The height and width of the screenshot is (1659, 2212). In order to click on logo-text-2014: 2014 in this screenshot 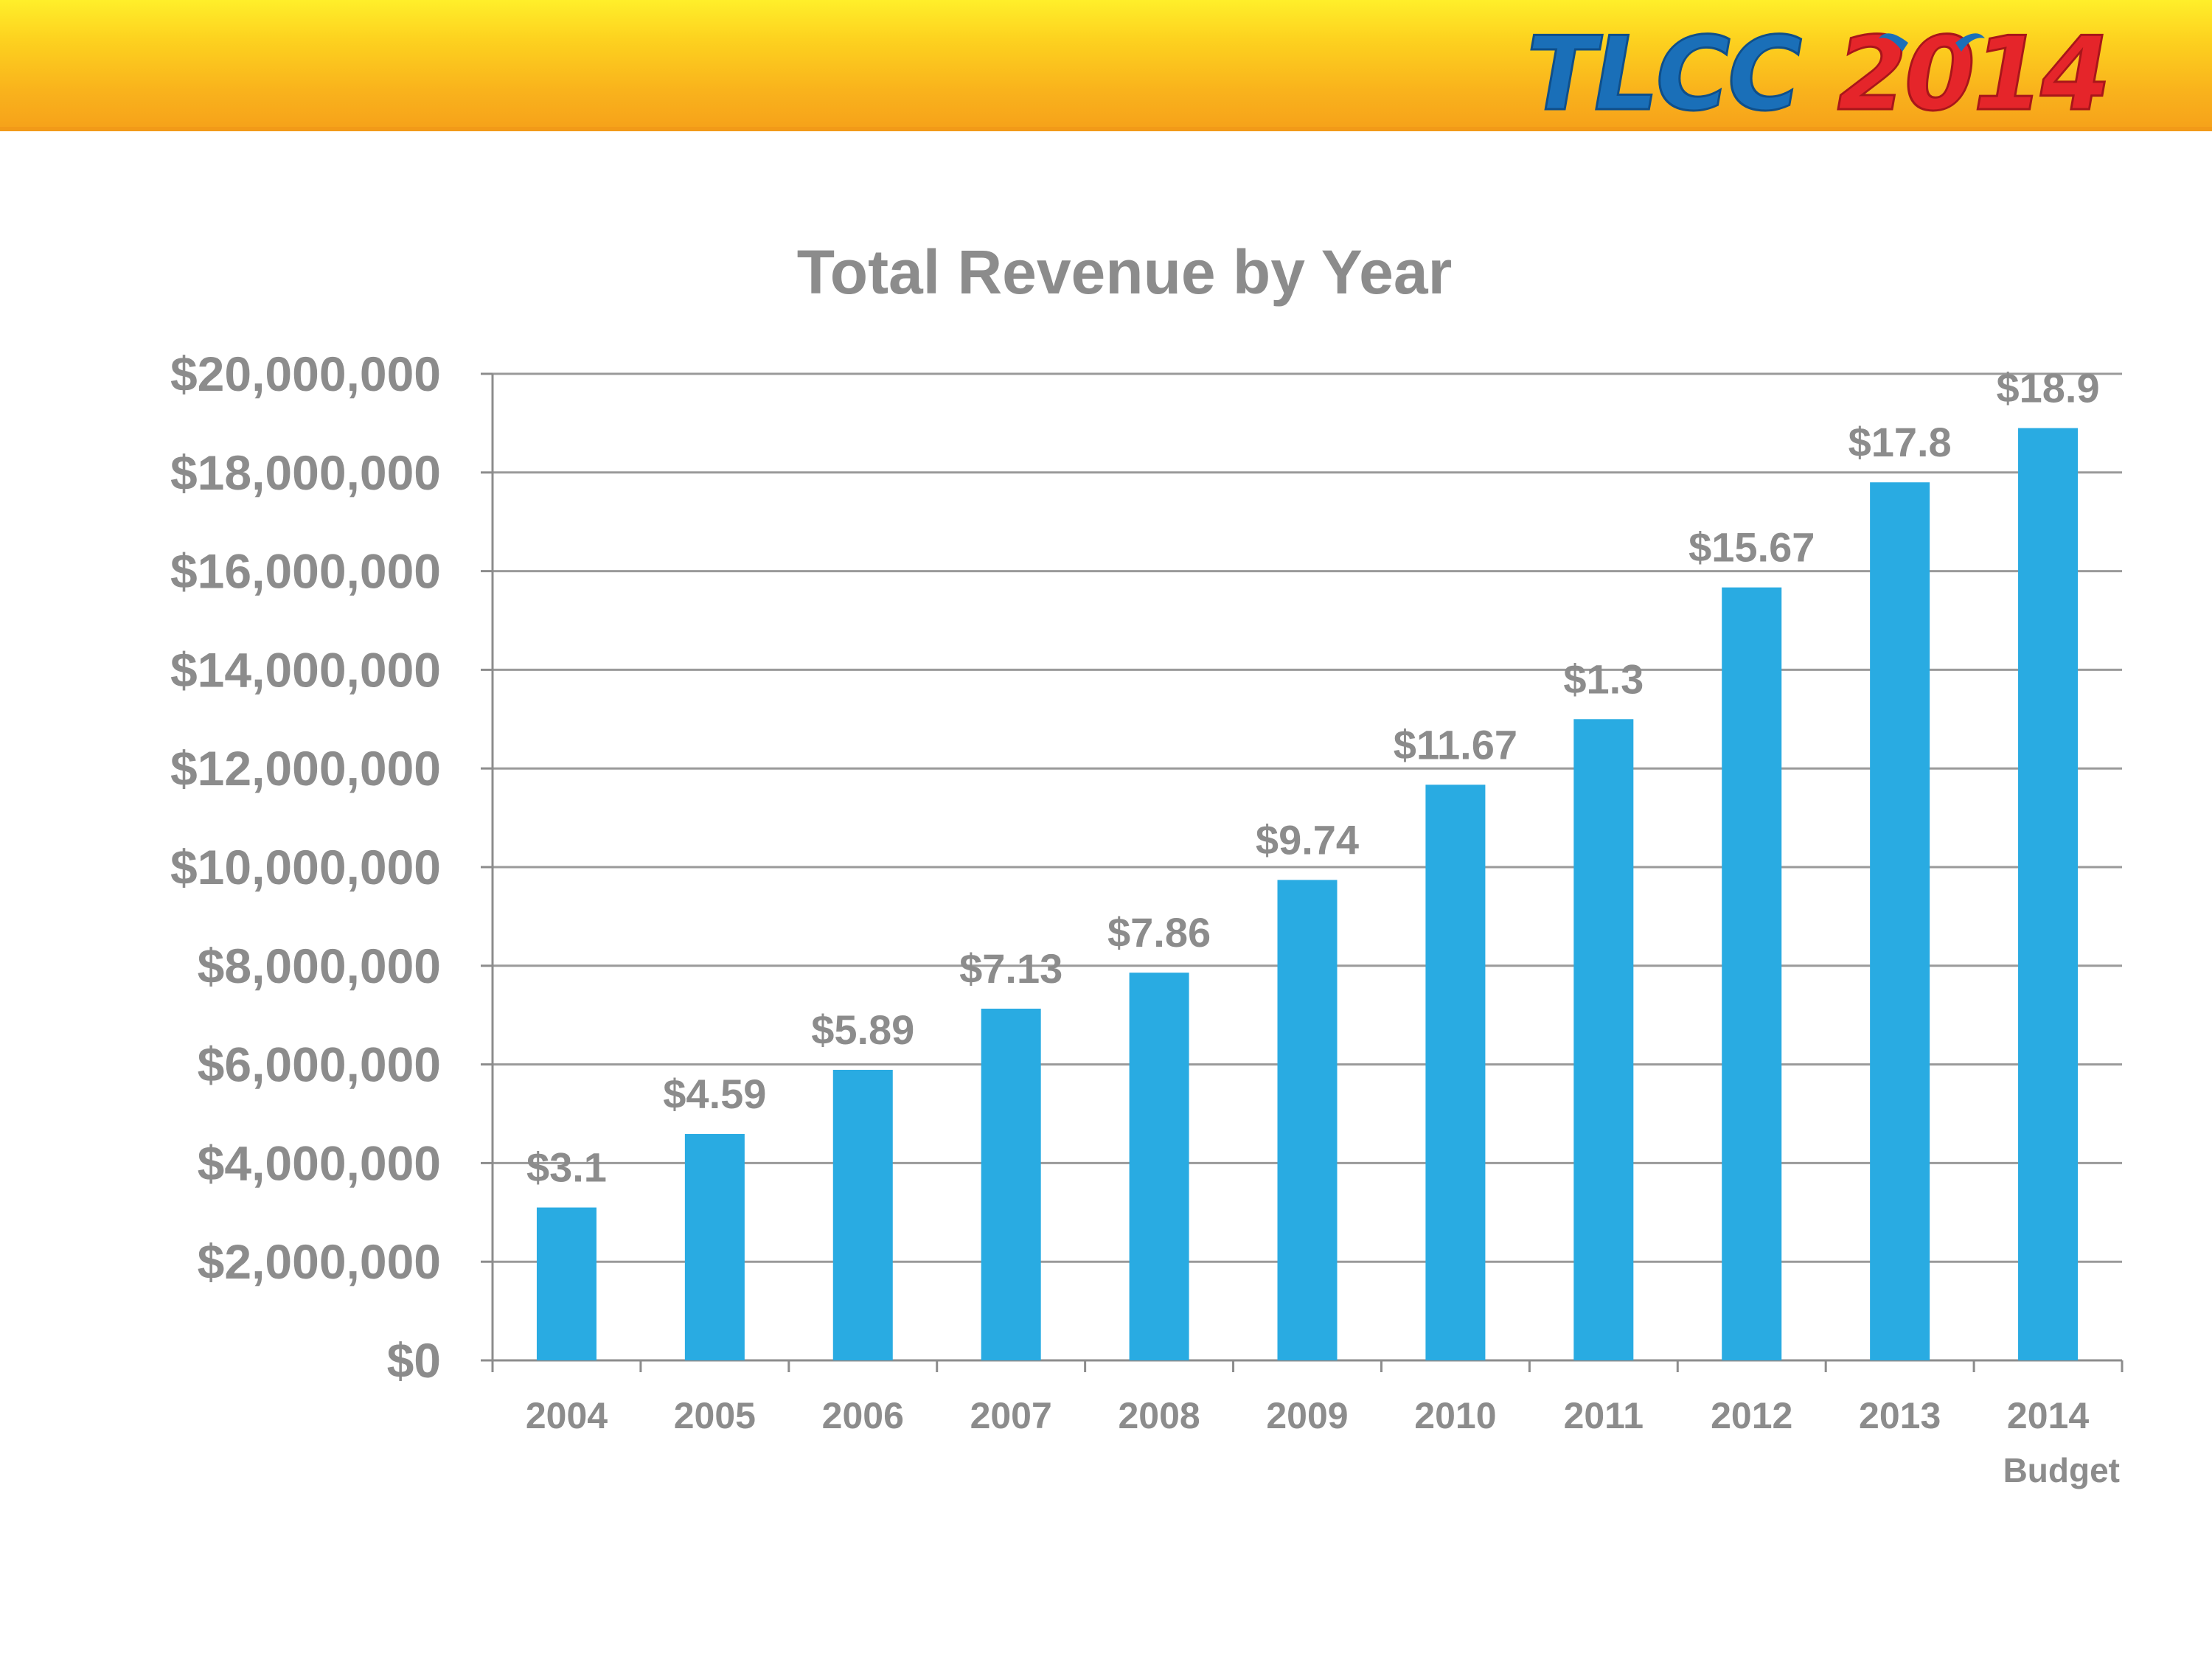, I will do `click(1972, 69)`.